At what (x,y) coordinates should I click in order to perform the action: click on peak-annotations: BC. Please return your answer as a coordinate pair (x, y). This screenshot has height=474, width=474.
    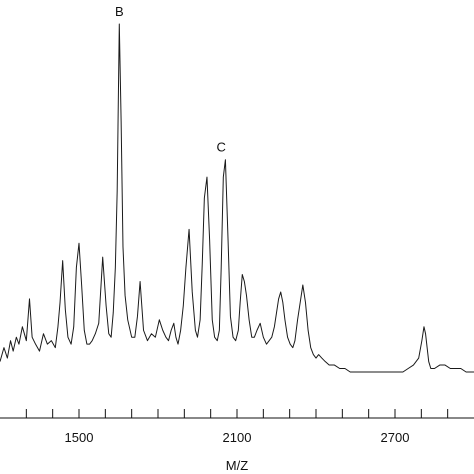
    Looking at the image, I should click on (170, 79).